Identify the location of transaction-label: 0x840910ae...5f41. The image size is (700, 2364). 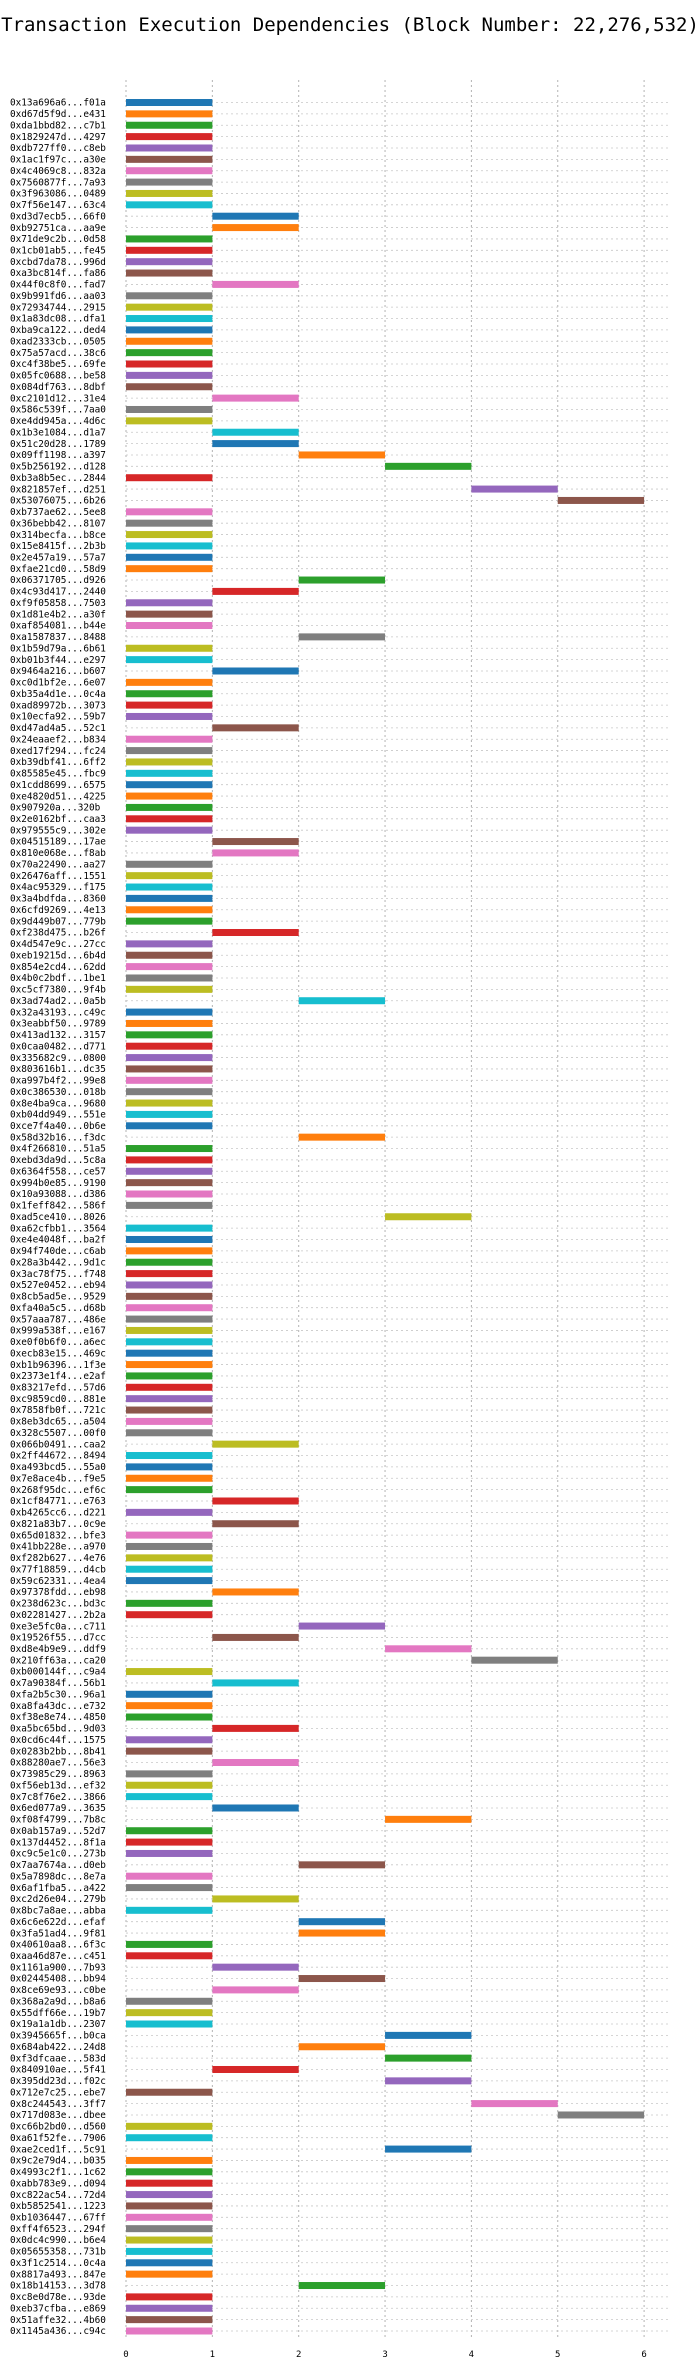
(58, 2070).